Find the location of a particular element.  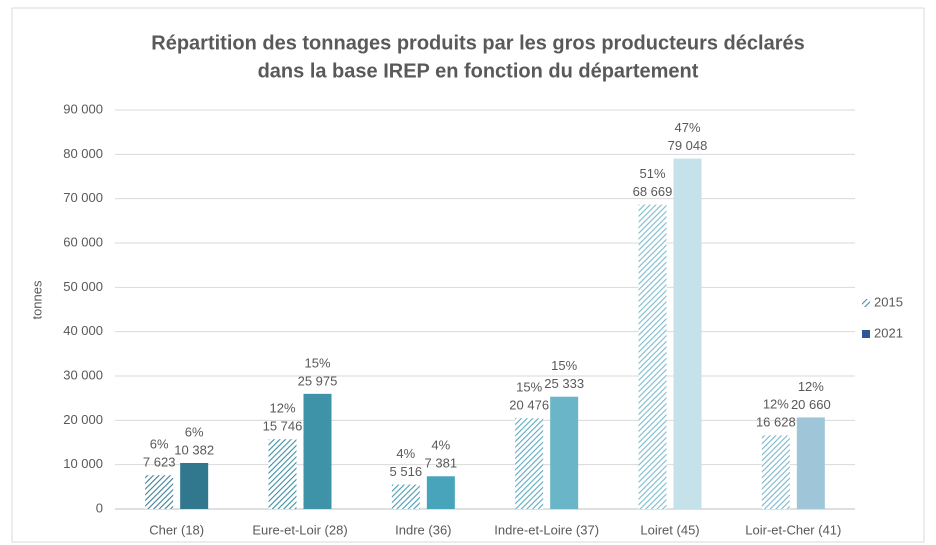

data-label: 20 476 is located at coordinates (529, 405).